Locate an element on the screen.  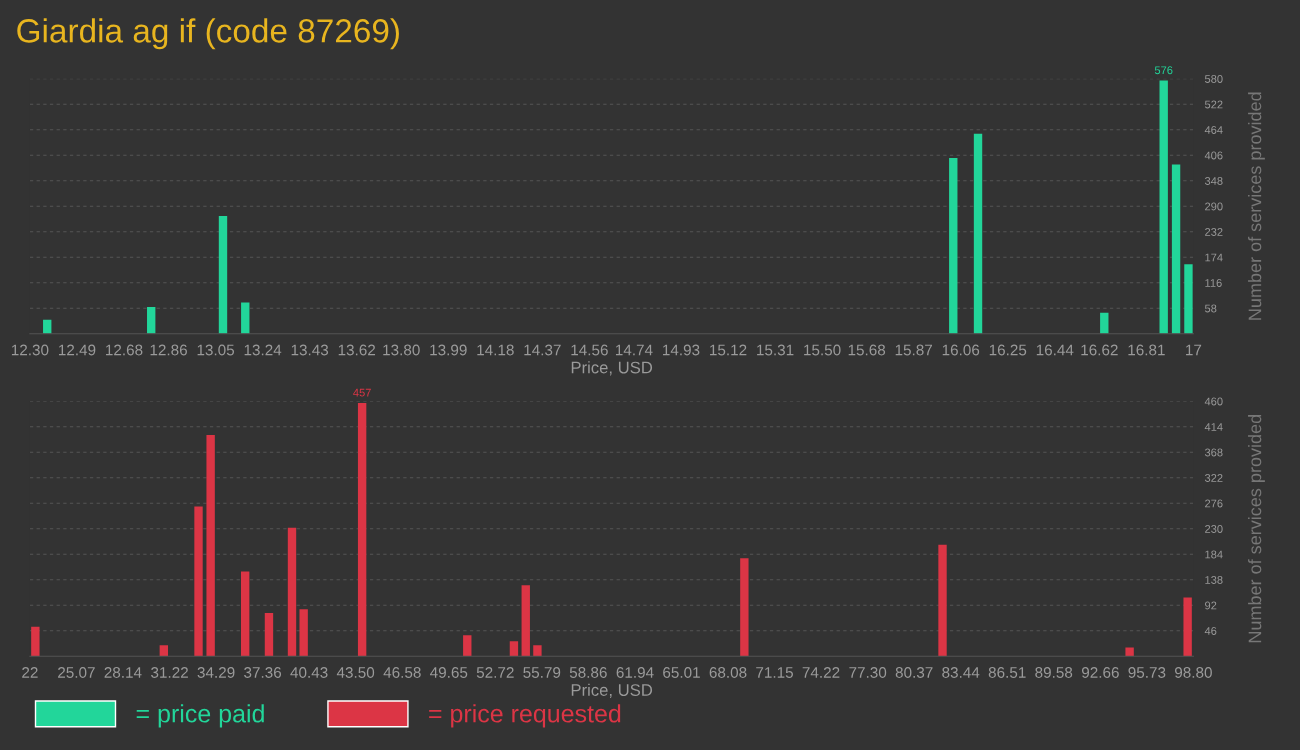
y-tick-label: 414 is located at coordinates (1213, 427).